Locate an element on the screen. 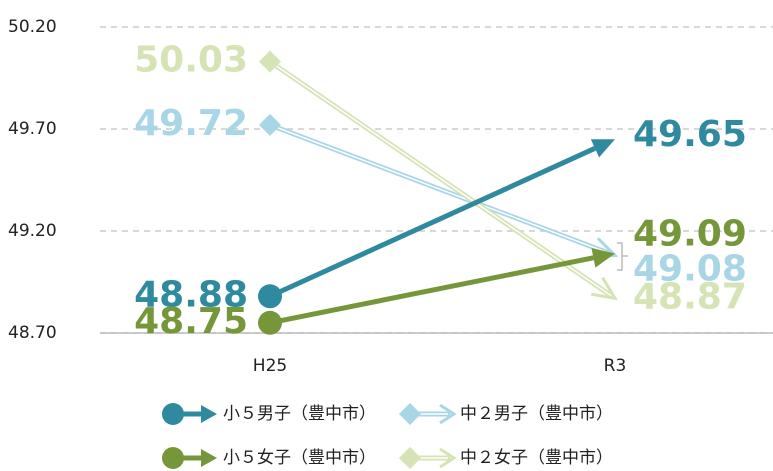  legend-label: 小５女子（豊中市） is located at coordinates (299, 458).